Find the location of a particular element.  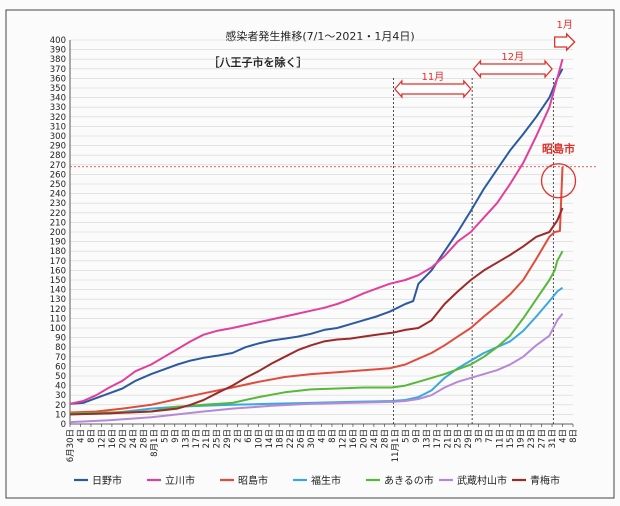

legend-label: 福生市 is located at coordinates (326, 480).